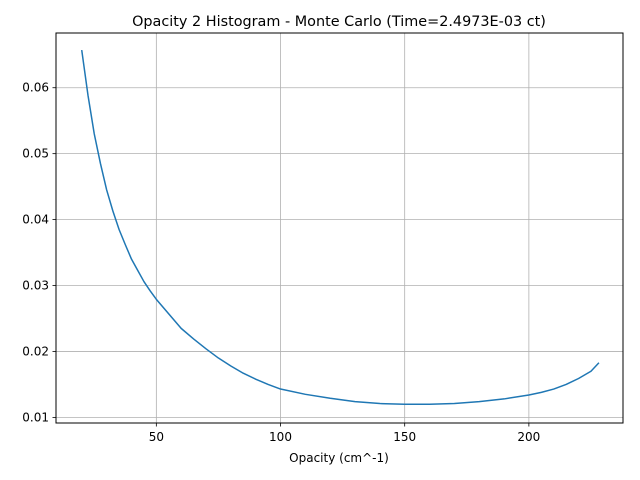  I want to click on y-tick-label: 0.04, so click(35, 220).